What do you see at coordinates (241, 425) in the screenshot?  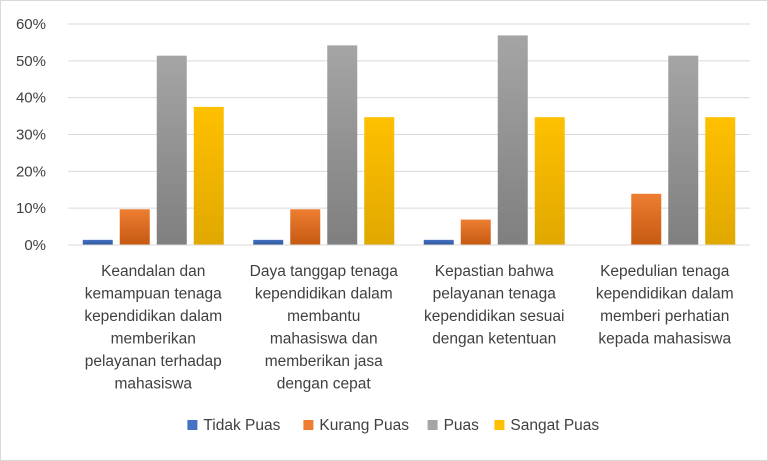 I see `legend-label: Tidak Puas` at bounding box center [241, 425].